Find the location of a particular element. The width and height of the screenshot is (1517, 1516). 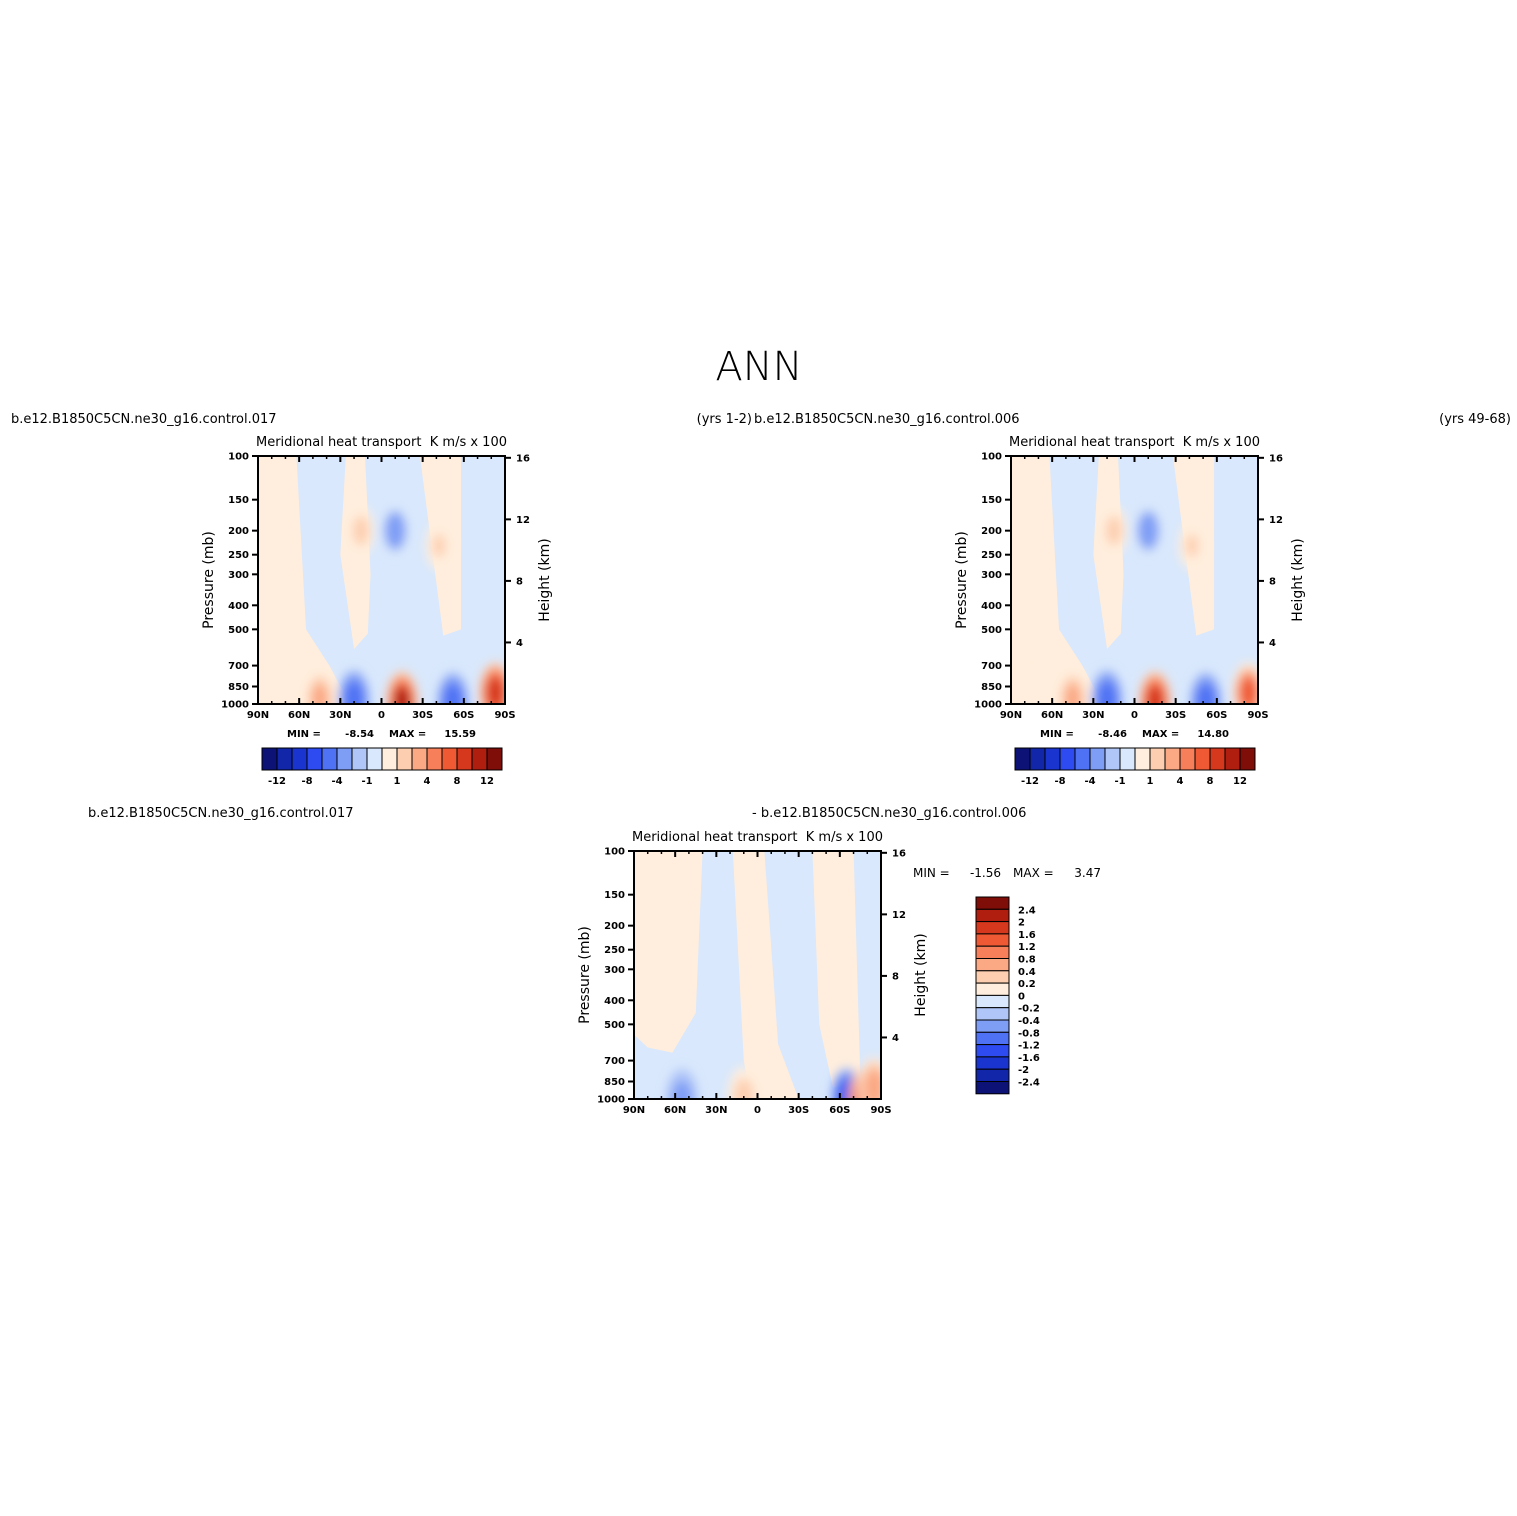

panel-1-case-label: b.e12.B1850C5CN.ne30_g16.control.017 is located at coordinates (144, 419).